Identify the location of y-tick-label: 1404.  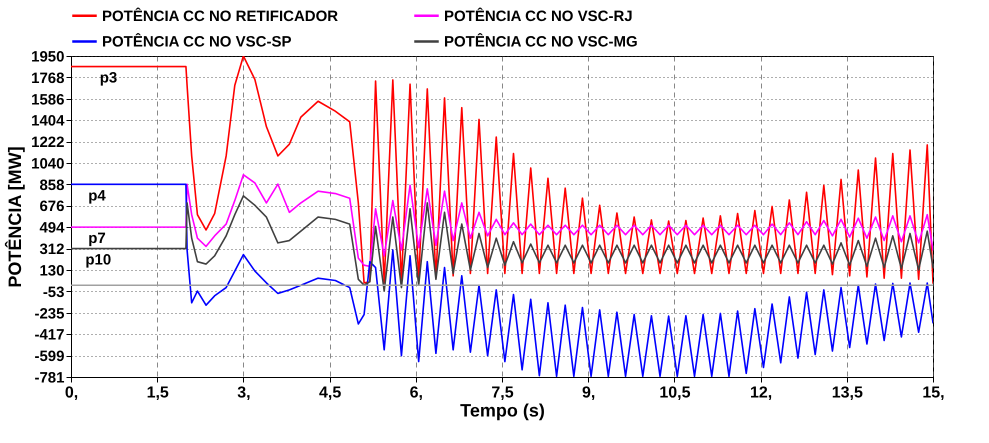
(48, 121).